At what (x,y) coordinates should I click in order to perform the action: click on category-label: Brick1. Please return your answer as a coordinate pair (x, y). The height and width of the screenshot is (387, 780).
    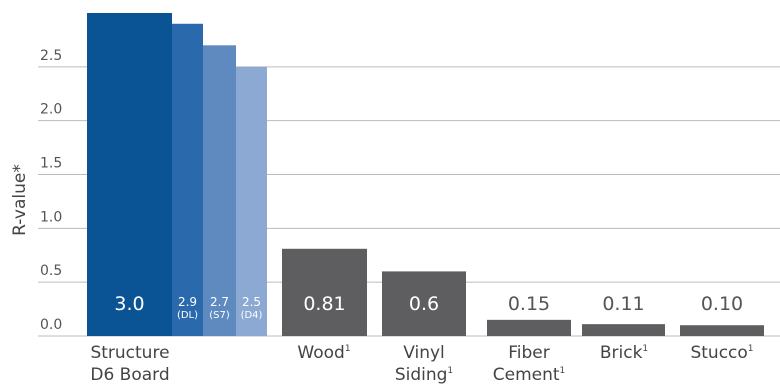
    Looking at the image, I should click on (624, 353).